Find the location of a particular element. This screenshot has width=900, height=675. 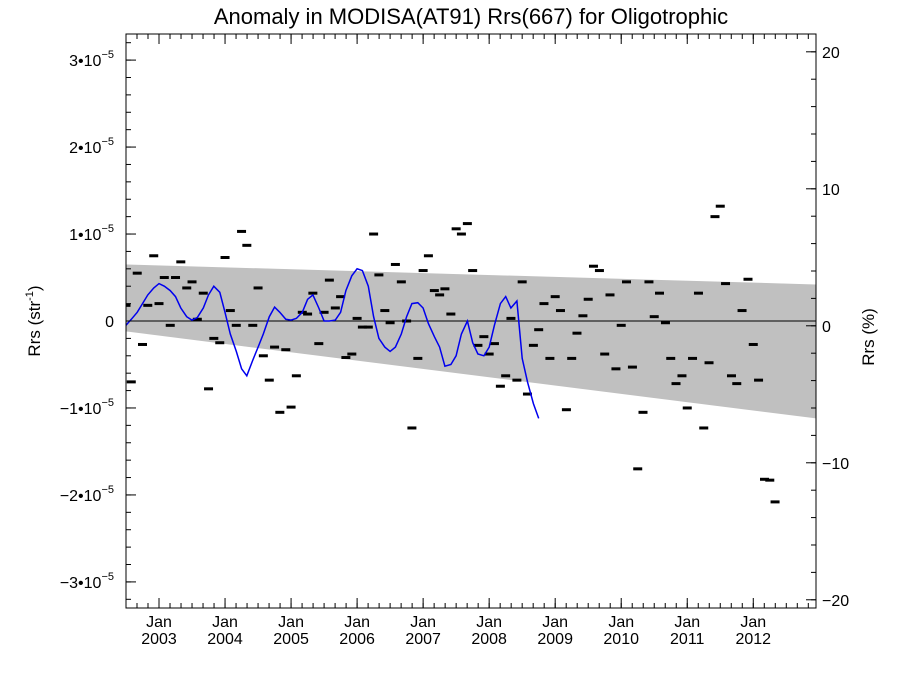

left-tick-label: −3•10−5 is located at coordinates (87, 581).